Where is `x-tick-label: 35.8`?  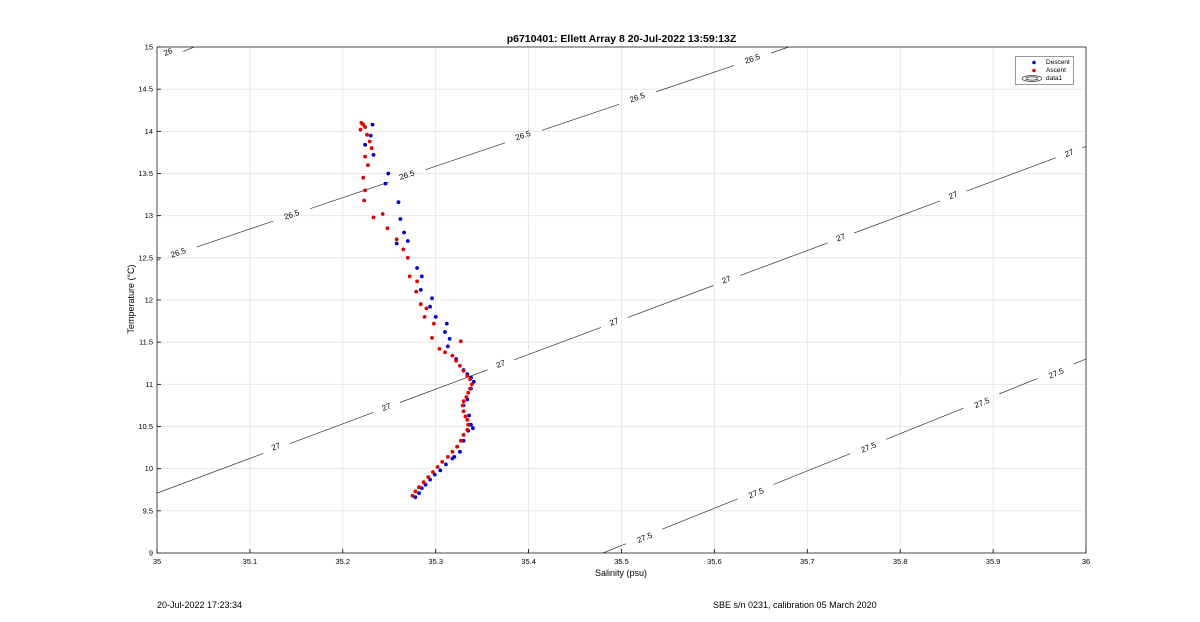 x-tick-label: 35.8 is located at coordinates (900, 561).